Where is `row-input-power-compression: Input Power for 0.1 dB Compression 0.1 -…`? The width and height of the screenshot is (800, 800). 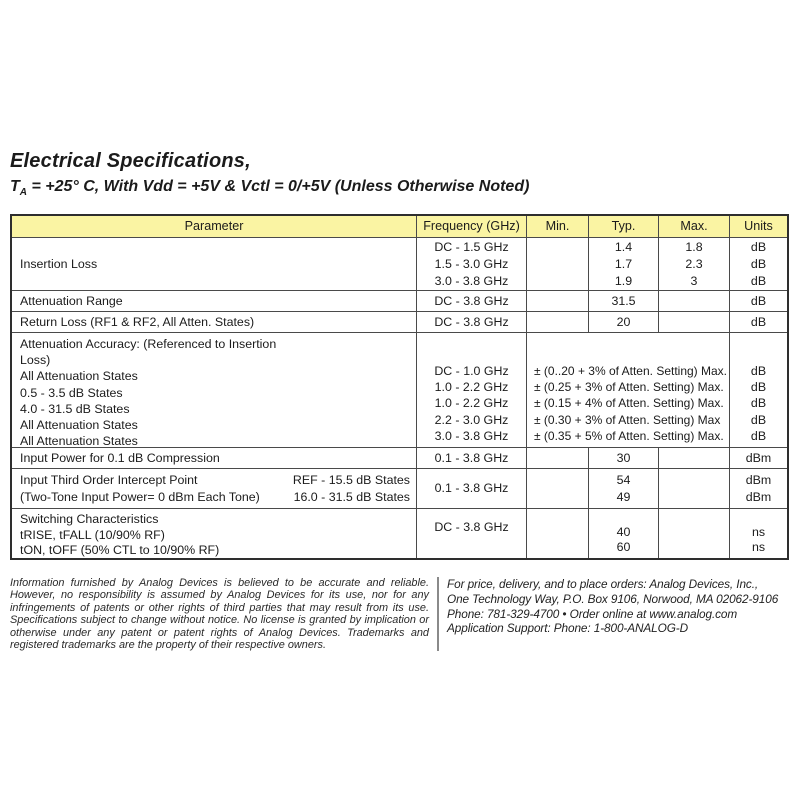 row-input-power-compression: Input Power for 0.1 dB Compression 0.1 -… is located at coordinates (399, 457).